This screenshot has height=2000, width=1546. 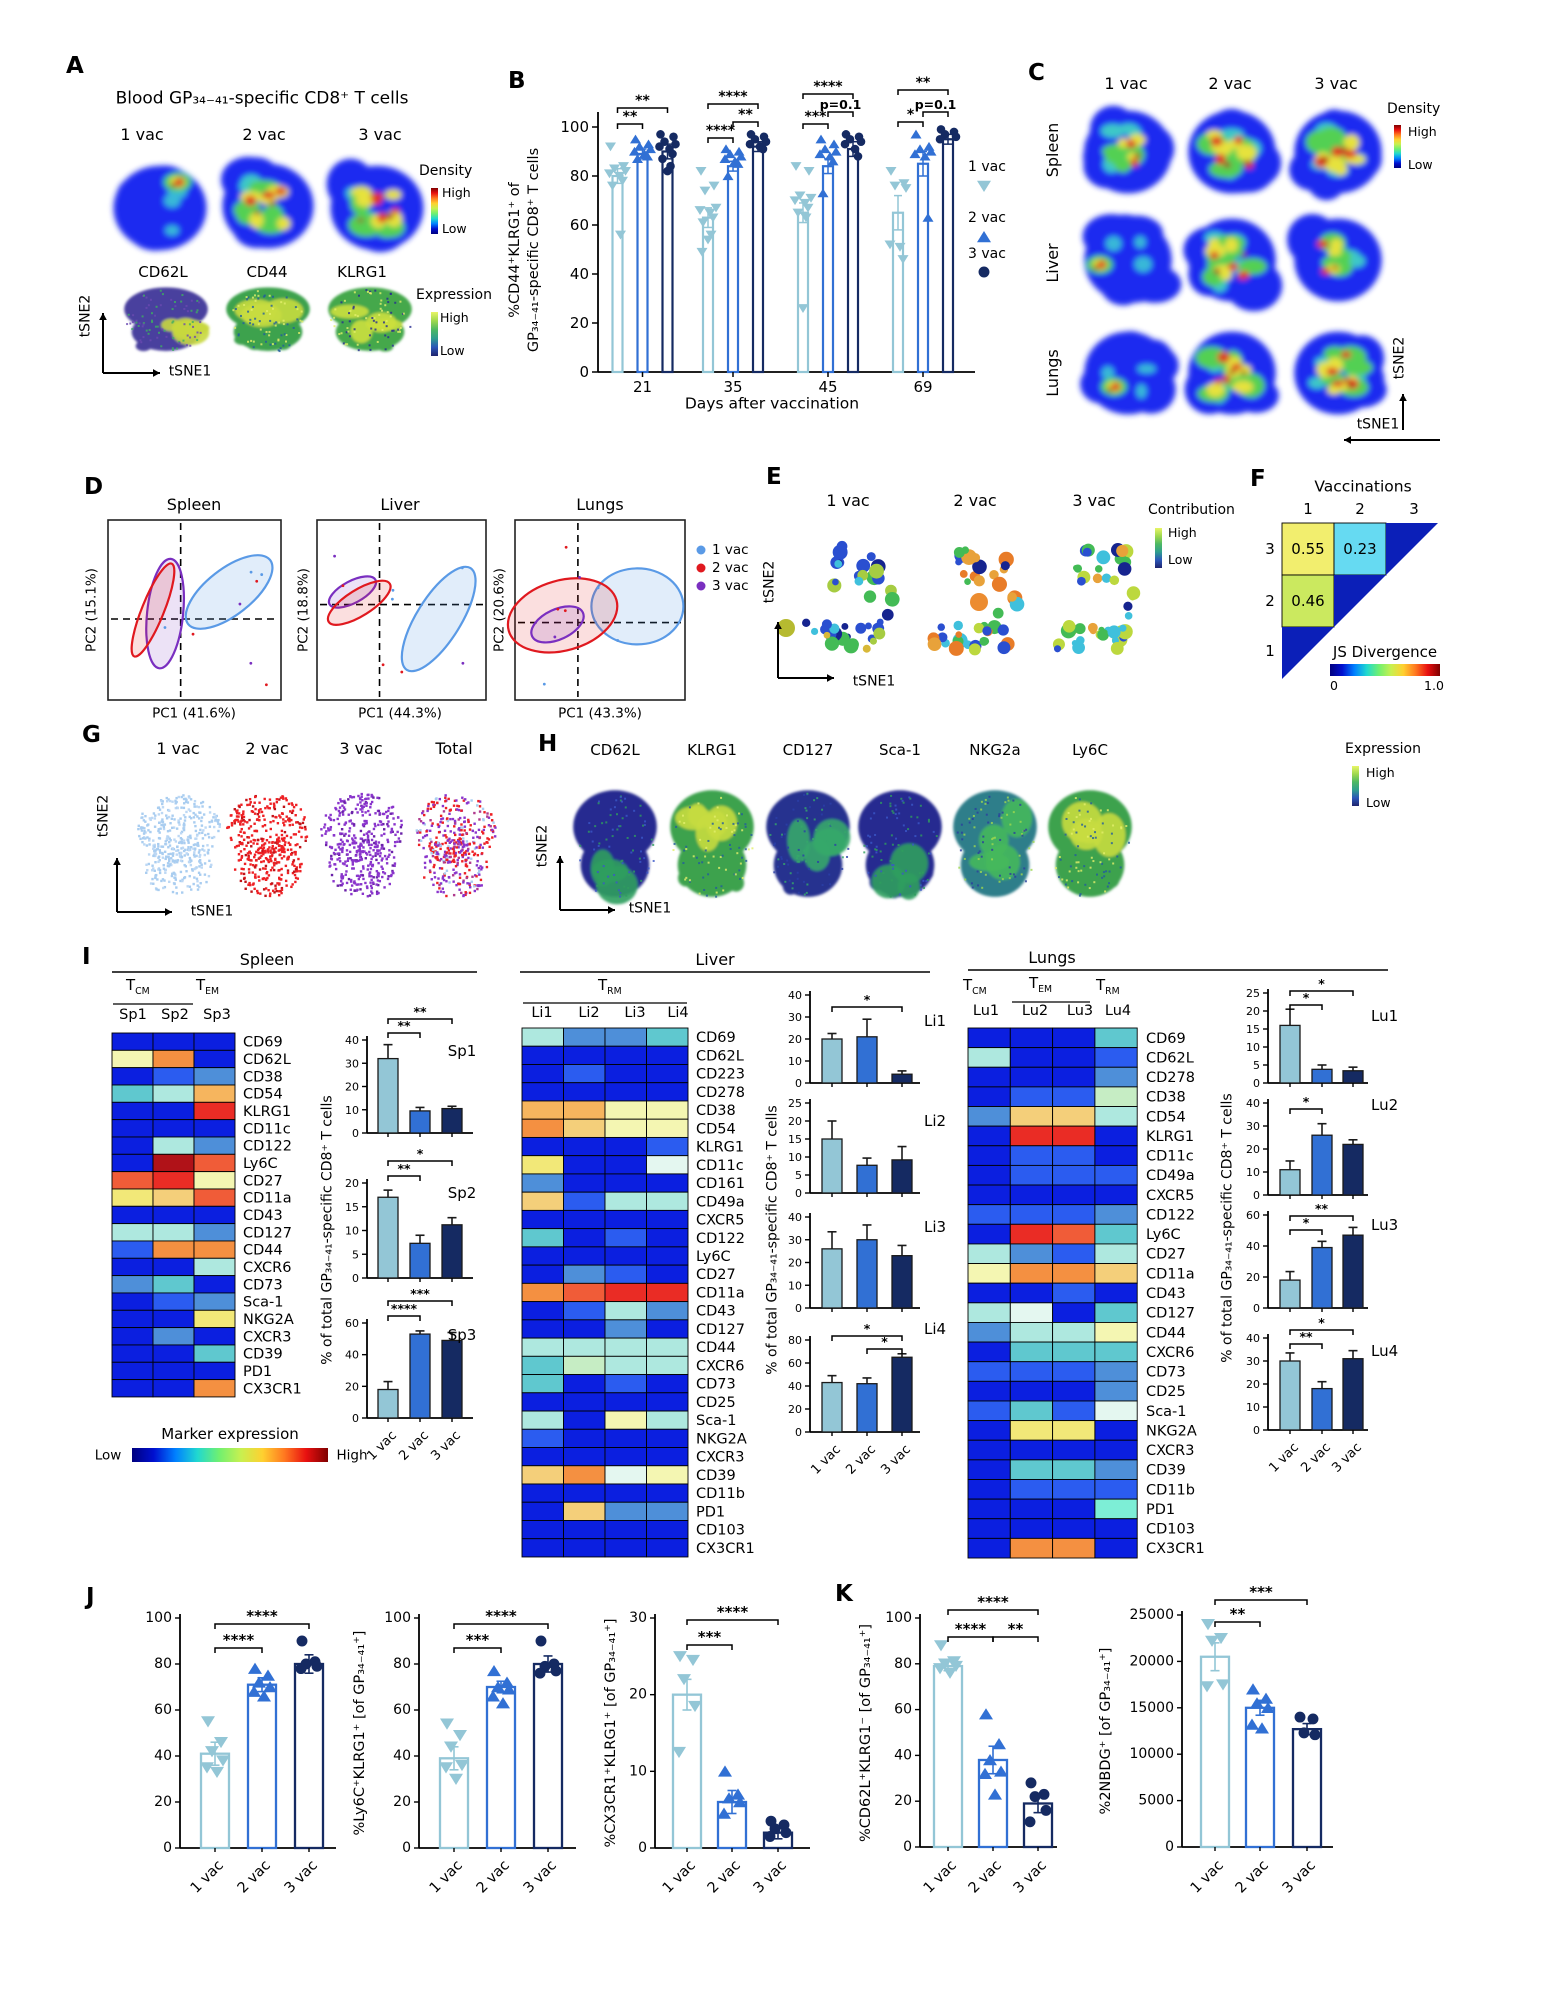 What do you see at coordinates (1090, 749) in the screenshot?
I see `label: Ly6C` at bounding box center [1090, 749].